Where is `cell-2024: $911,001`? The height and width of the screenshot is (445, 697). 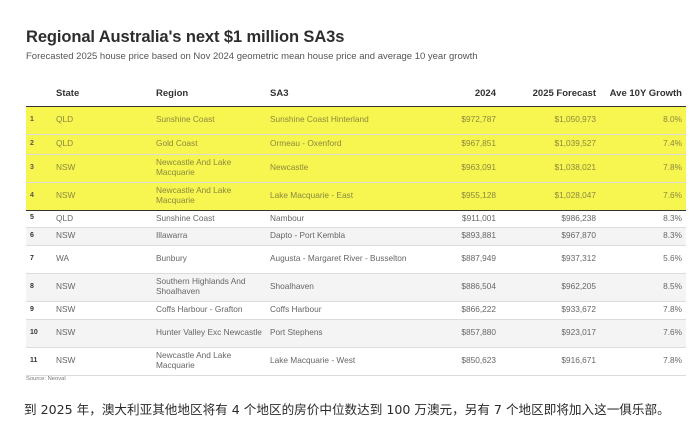
cell-2024: $911,001 is located at coordinates (458, 219).